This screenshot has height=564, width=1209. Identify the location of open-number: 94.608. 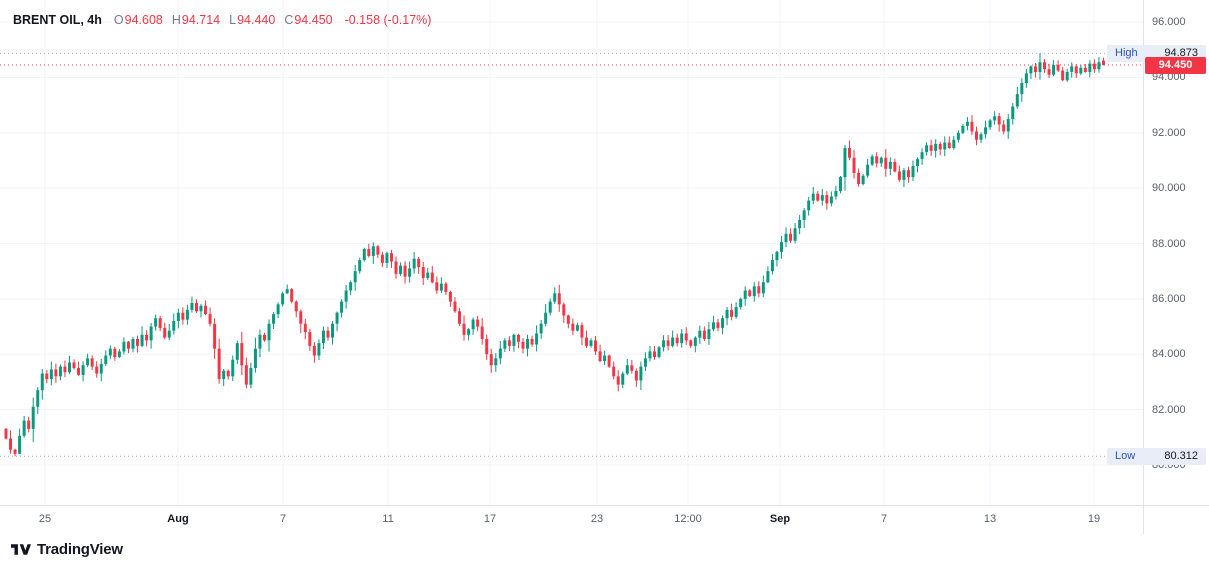
(143, 20).